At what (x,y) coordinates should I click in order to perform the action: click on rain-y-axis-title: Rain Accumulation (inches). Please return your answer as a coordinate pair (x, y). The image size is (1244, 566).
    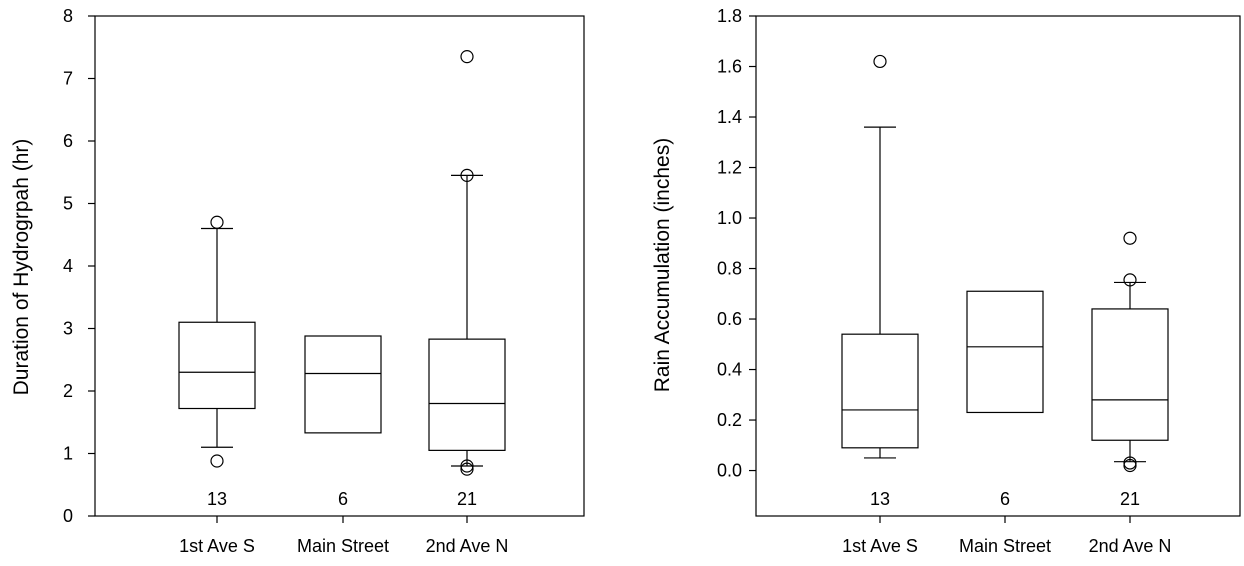
    Looking at the image, I should click on (662, 265).